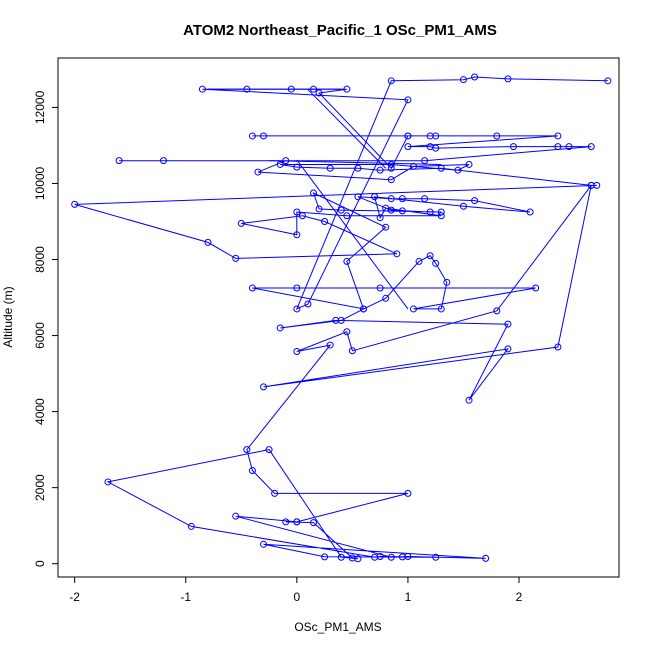  I want to click on x-tick-label: 0, so click(296, 597).